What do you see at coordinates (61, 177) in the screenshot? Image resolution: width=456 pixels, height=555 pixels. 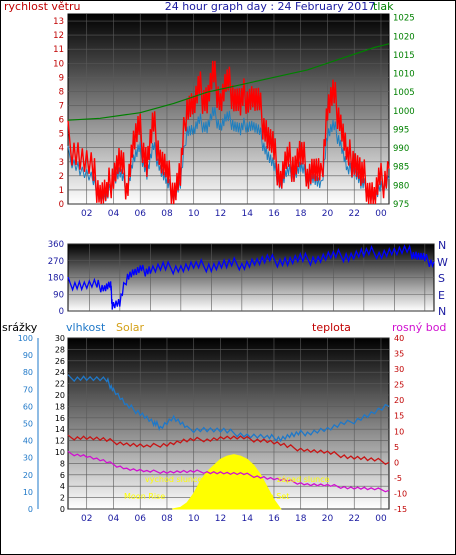 I see `y-left-tick-label: 2` at bounding box center [61, 177].